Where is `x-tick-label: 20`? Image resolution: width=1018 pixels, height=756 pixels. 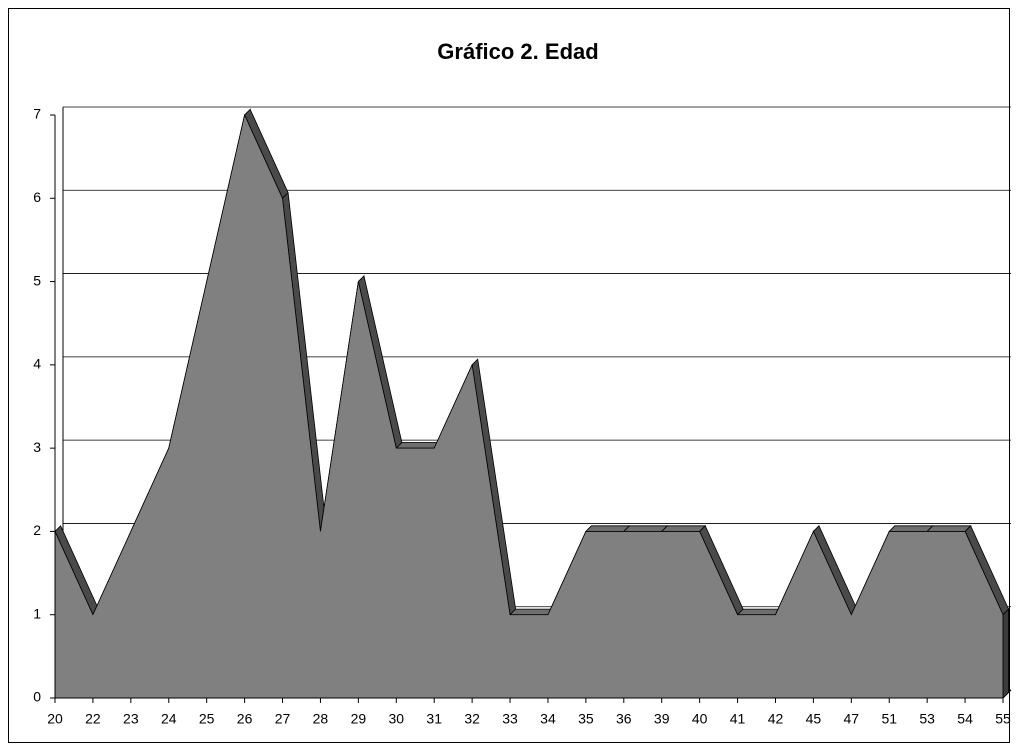 x-tick-label: 20 is located at coordinates (55, 719).